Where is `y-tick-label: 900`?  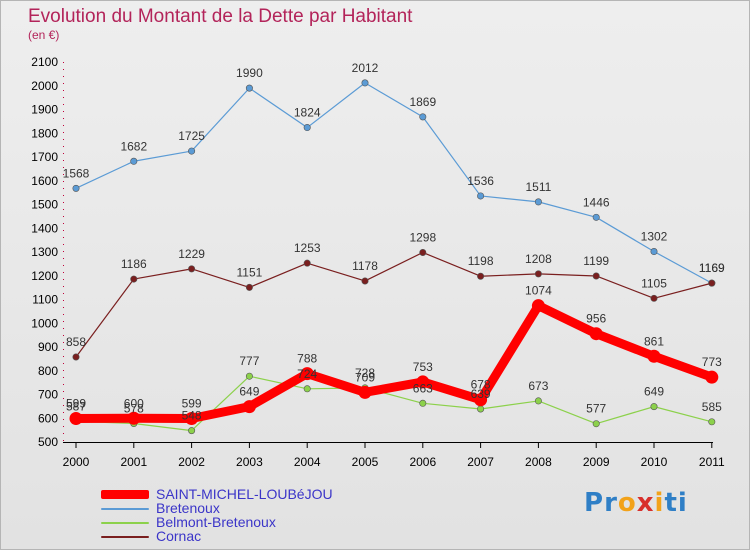 y-tick-label: 900 is located at coordinates (48, 347).